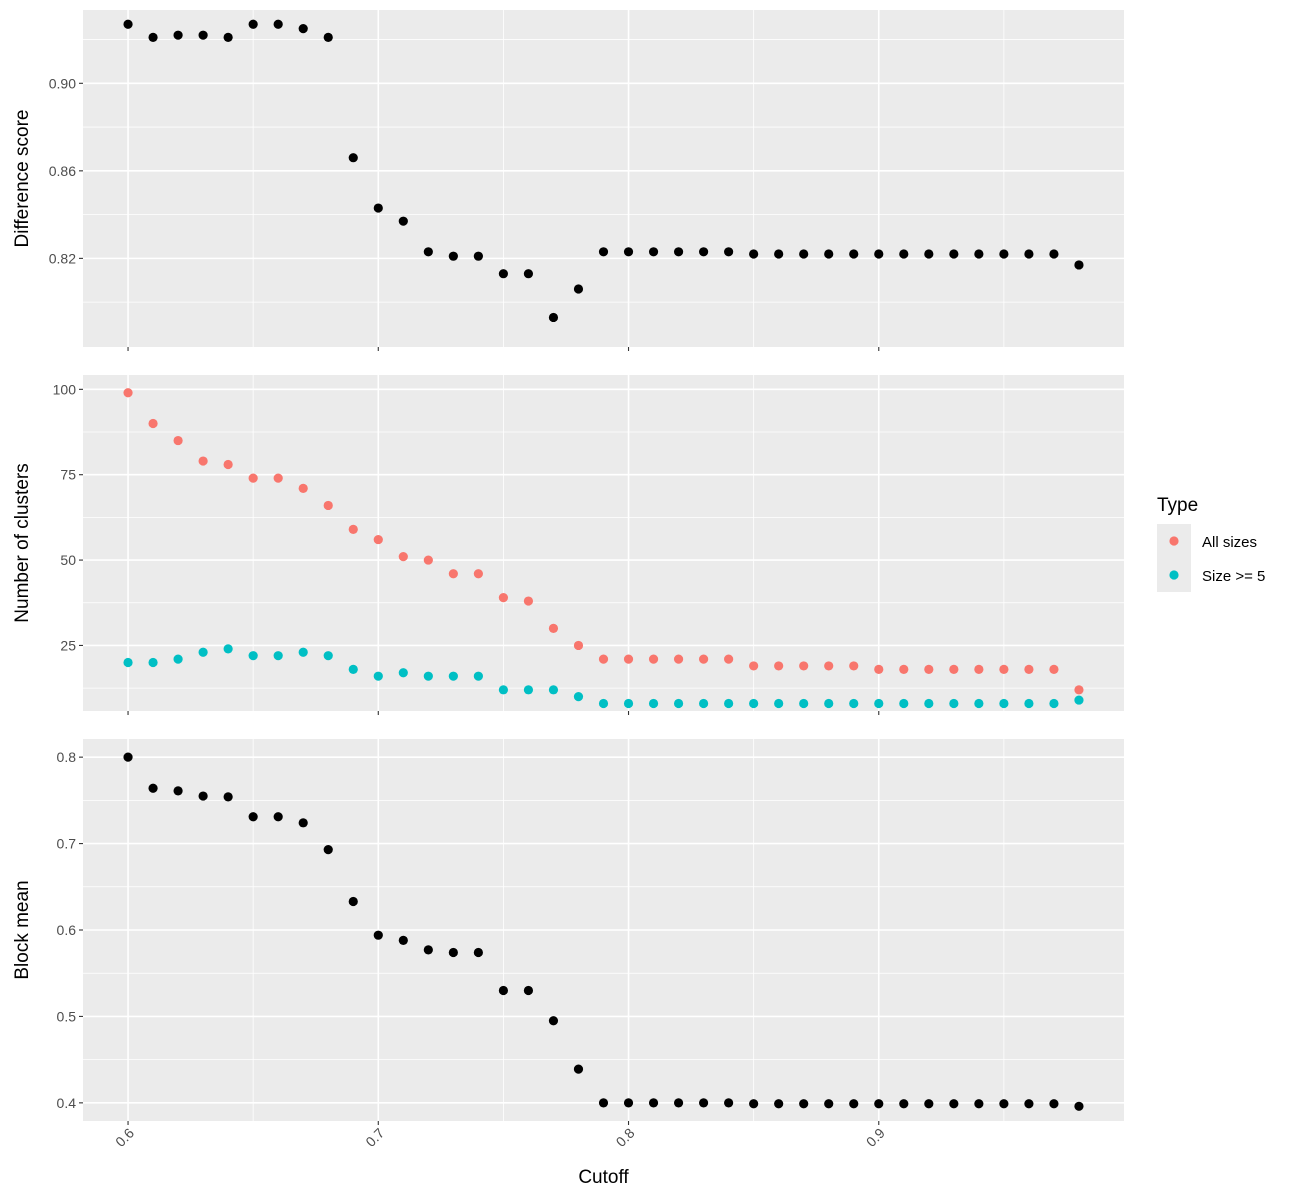  What do you see at coordinates (22, 542) in the screenshot?
I see `y-axis-title: Number of clusters` at bounding box center [22, 542].